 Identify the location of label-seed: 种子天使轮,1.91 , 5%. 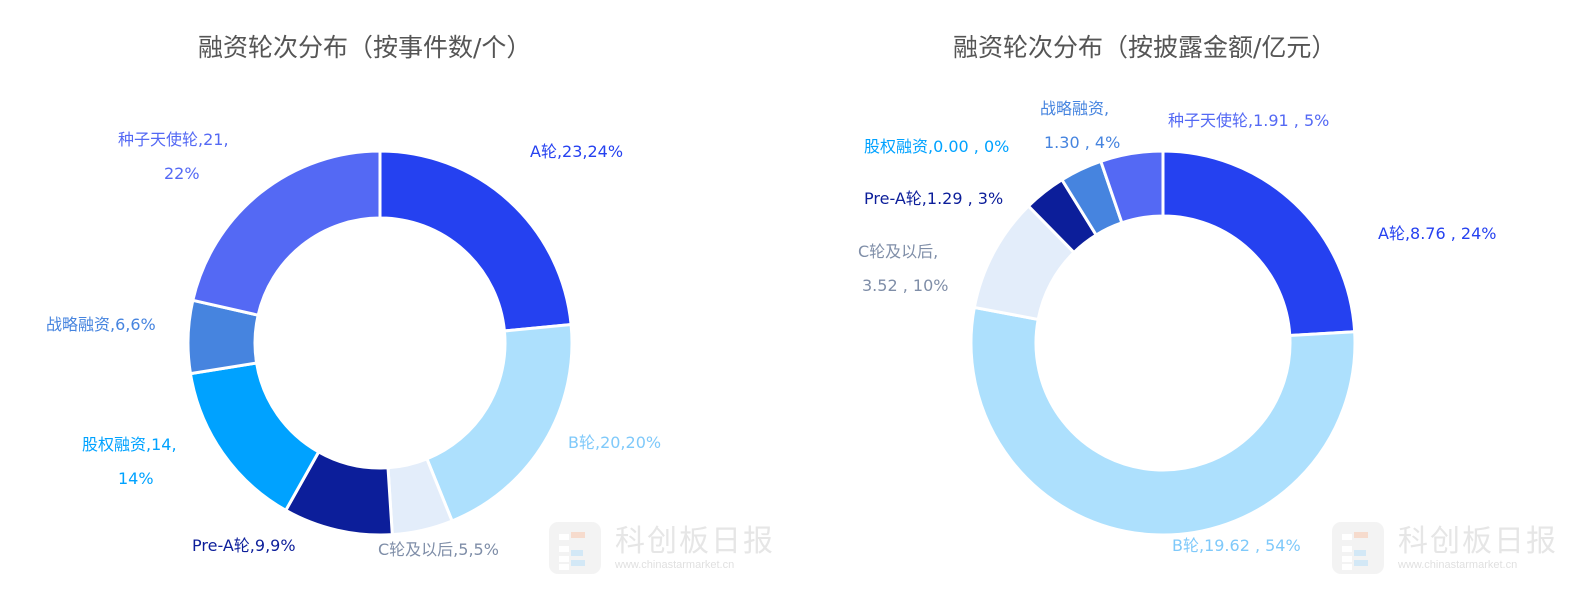
(1249, 120).